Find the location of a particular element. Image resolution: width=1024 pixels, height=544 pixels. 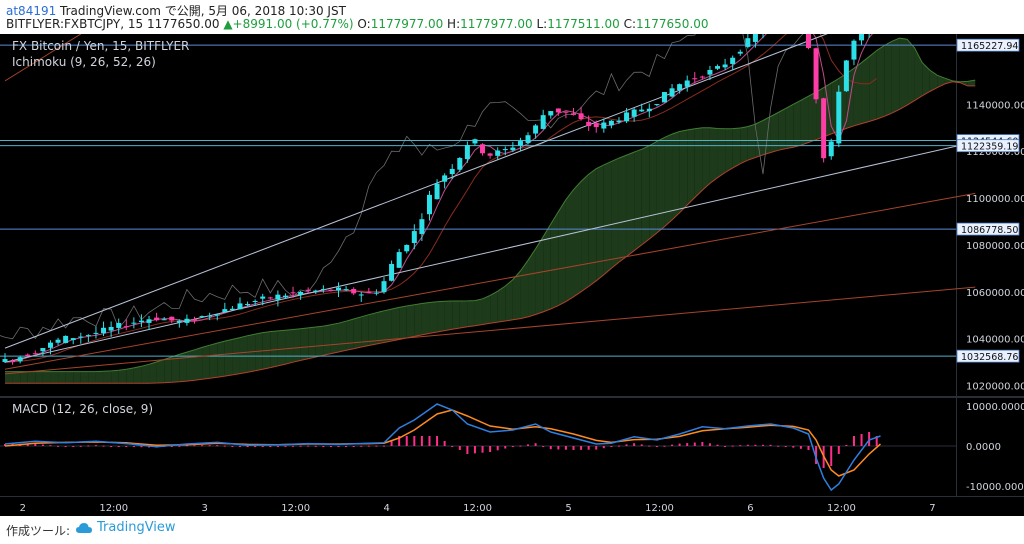

price-label-box is located at coordinates (988, 356).